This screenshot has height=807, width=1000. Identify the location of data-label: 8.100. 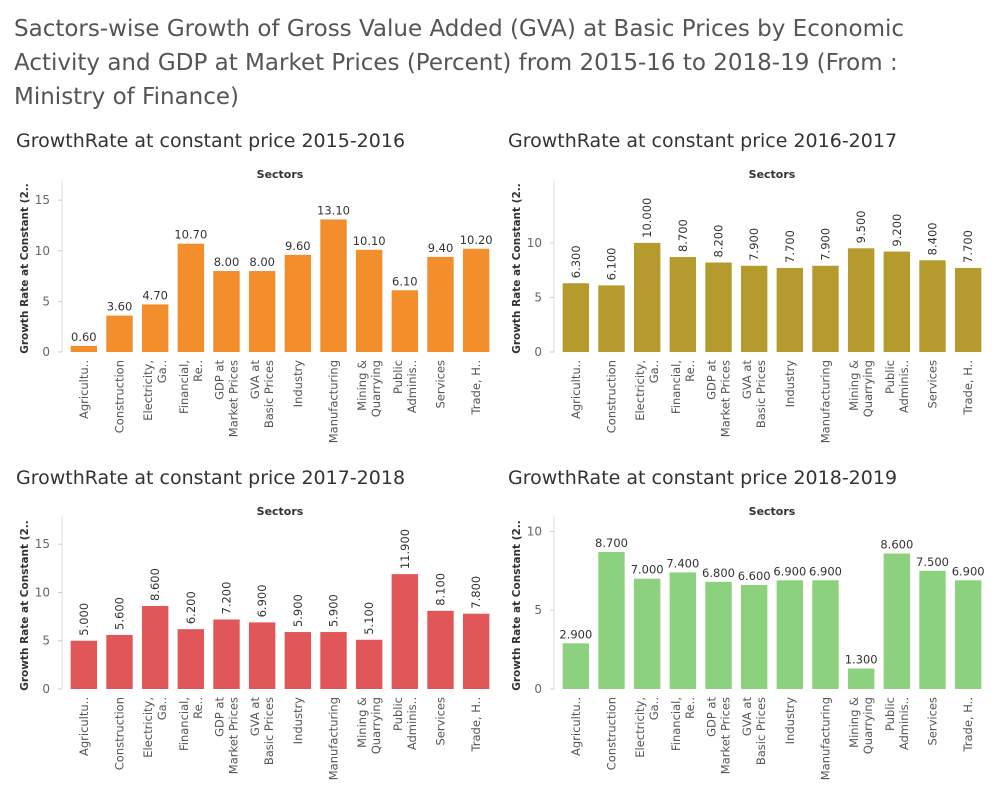
(441, 589).